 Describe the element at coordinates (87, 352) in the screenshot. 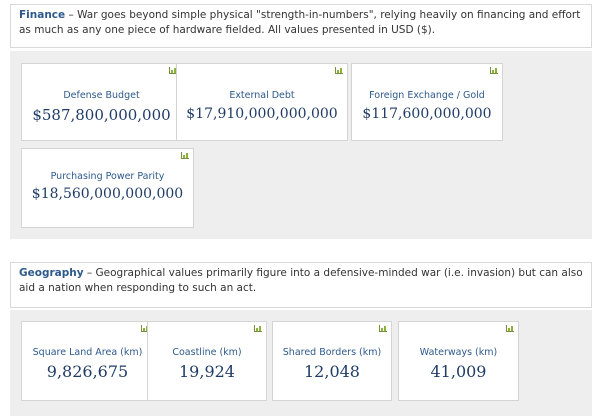

I see `stat-label: Square Land Area (km)` at that location.